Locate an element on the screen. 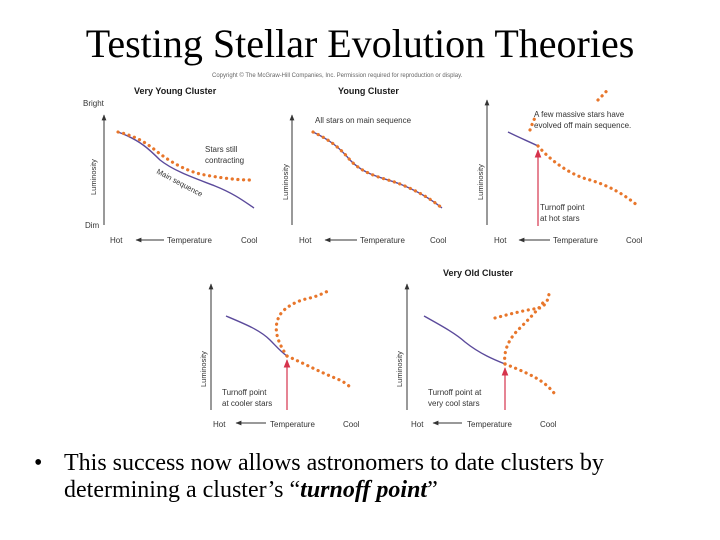 The height and width of the screenshot is (540, 720). dim-label: Dim is located at coordinates (92, 225).